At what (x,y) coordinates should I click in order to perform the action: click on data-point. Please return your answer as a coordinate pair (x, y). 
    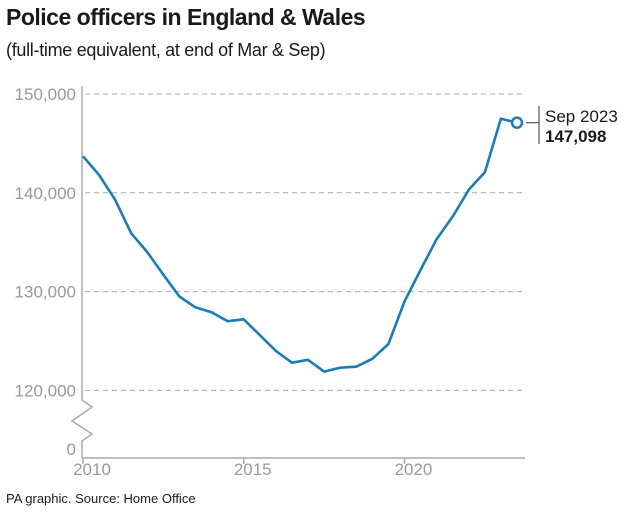
    Looking at the image, I should click on (517, 122).